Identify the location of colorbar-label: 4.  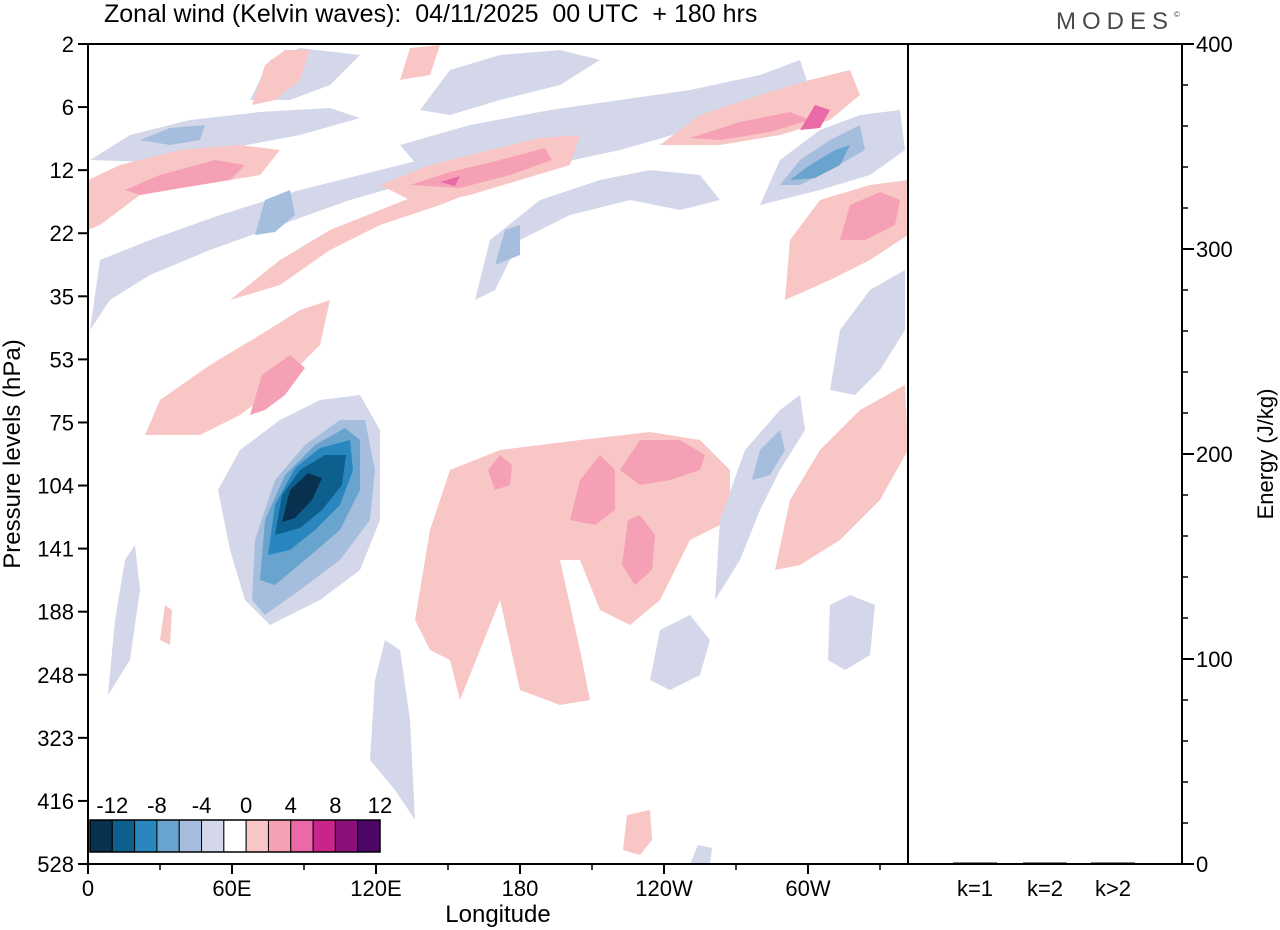
(291, 805).